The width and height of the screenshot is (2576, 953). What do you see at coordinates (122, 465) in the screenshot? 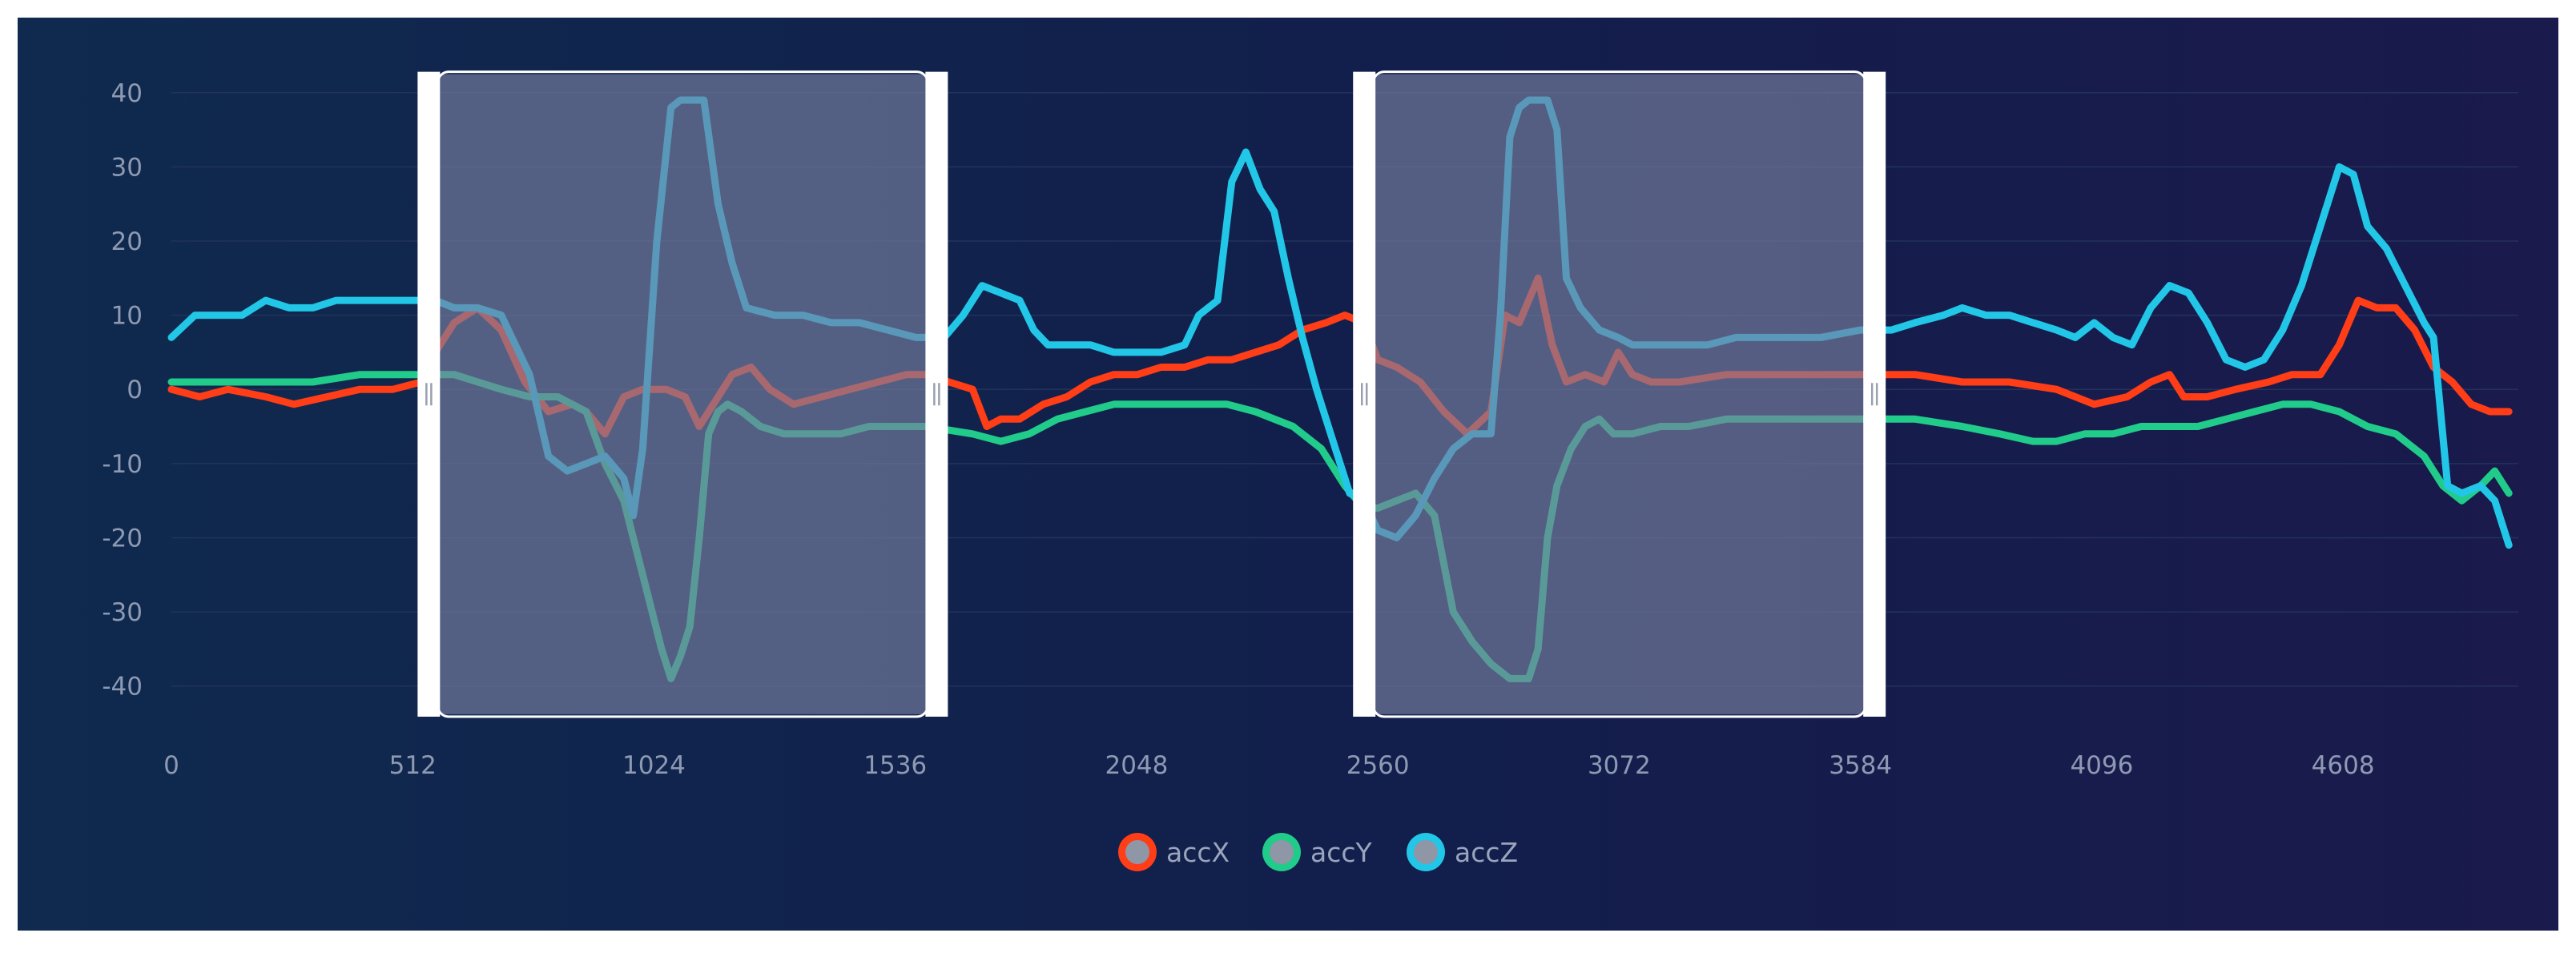
I see `y-tick-label: -10` at bounding box center [122, 465].